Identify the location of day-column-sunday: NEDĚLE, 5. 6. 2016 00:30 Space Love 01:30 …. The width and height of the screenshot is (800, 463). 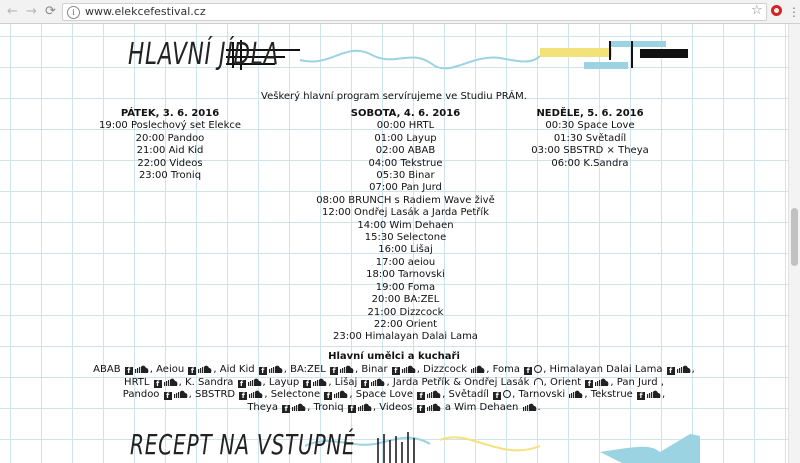
(590, 139).